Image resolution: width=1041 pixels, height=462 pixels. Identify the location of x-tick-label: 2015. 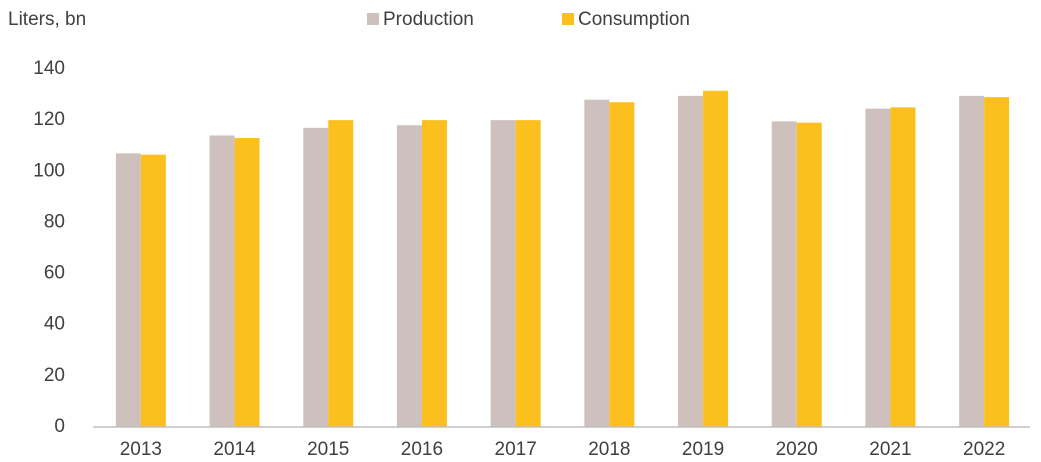
(328, 449).